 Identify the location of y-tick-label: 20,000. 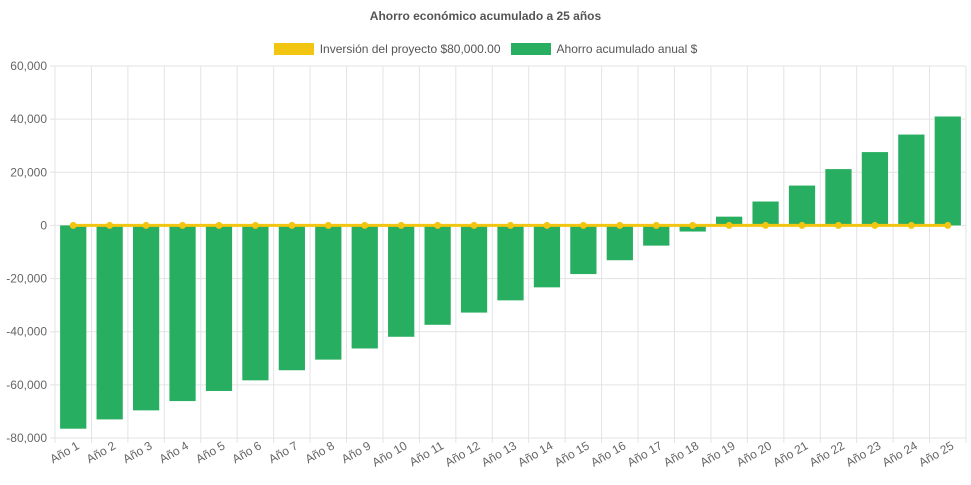
(28, 172).